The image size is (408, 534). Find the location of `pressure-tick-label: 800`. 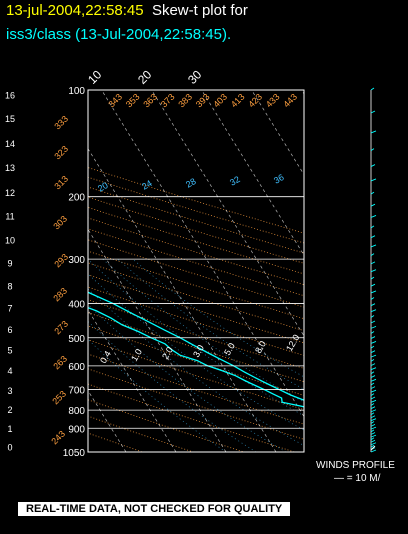

pressure-tick-label: 800 is located at coordinates (76, 411).